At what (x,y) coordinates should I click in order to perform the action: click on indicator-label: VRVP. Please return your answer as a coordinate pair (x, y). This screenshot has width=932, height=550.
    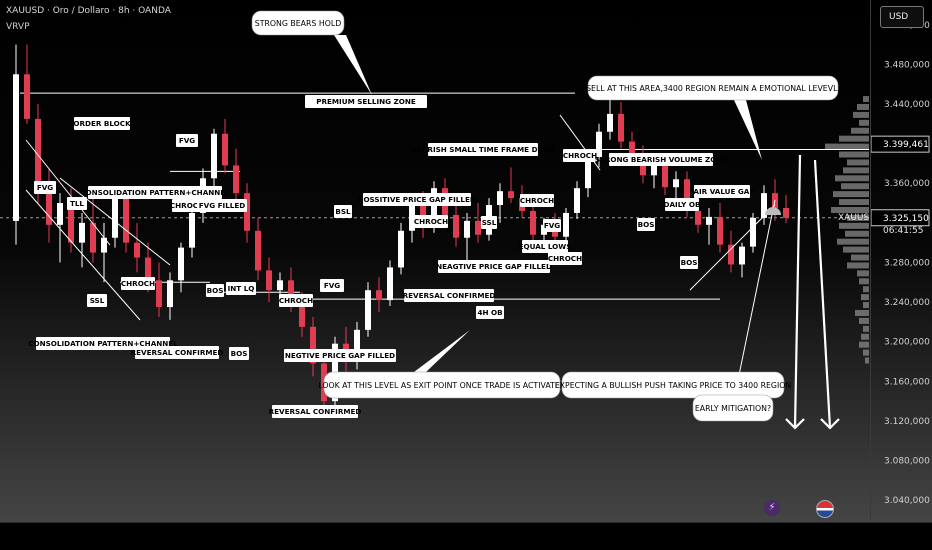
    Looking at the image, I should click on (18, 27).